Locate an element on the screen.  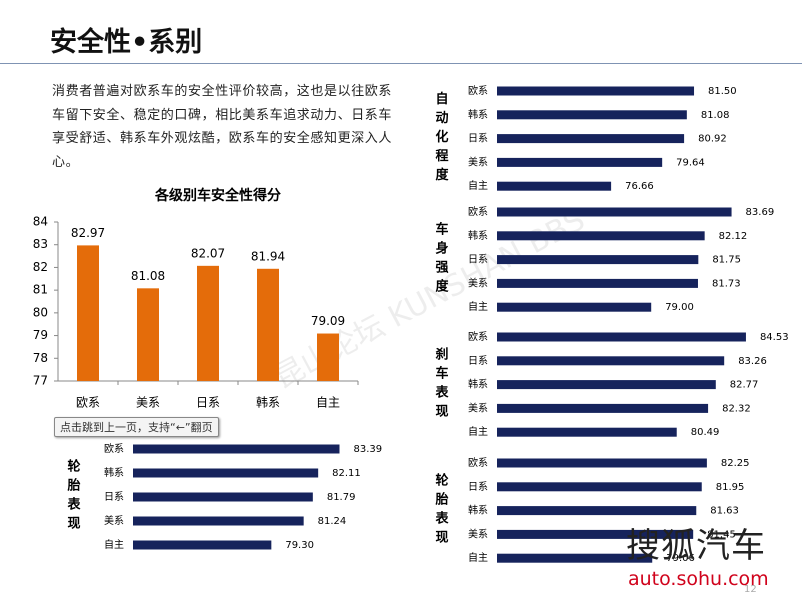
slide-title: 安全性•系别 is located at coordinates (126, 42).